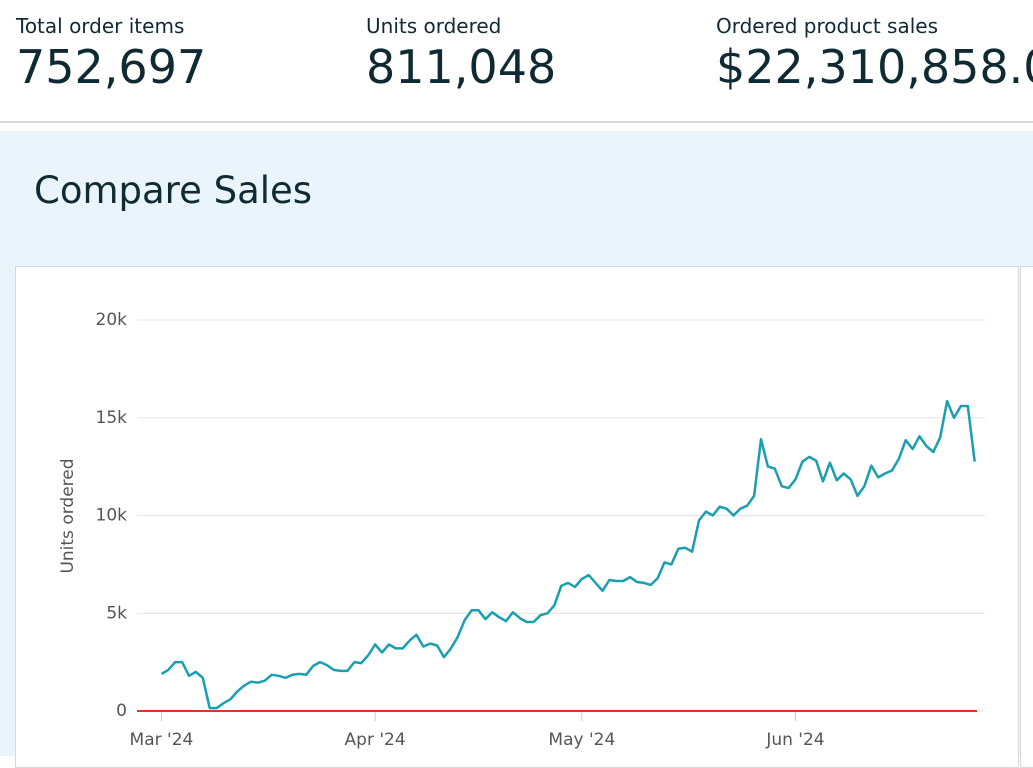 The width and height of the screenshot is (1033, 768). I want to click on y-tick-label: 0, so click(121, 711).